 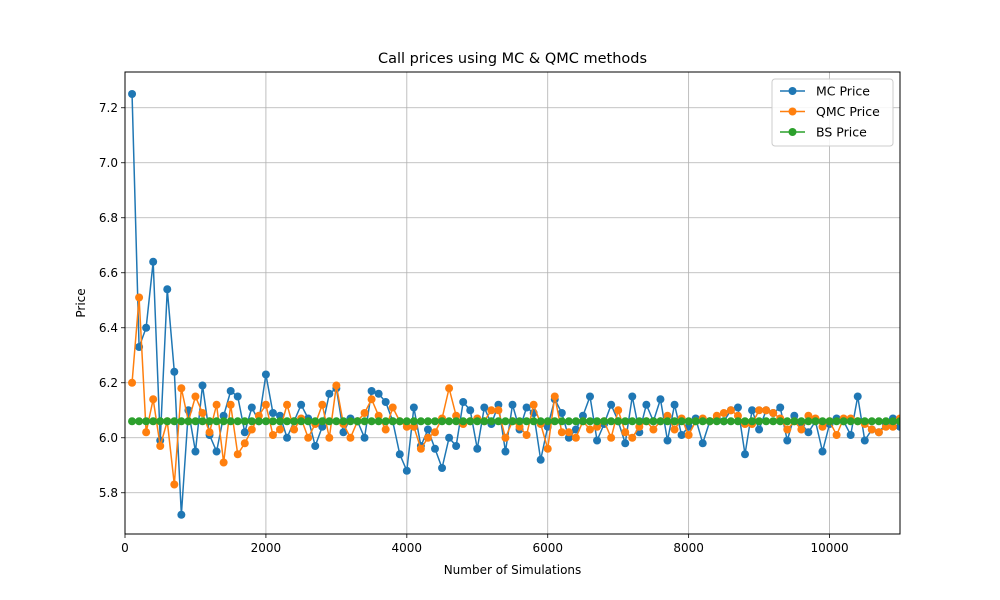 What do you see at coordinates (108, 328) in the screenshot?
I see `y-tick-label: 6.4` at bounding box center [108, 328].